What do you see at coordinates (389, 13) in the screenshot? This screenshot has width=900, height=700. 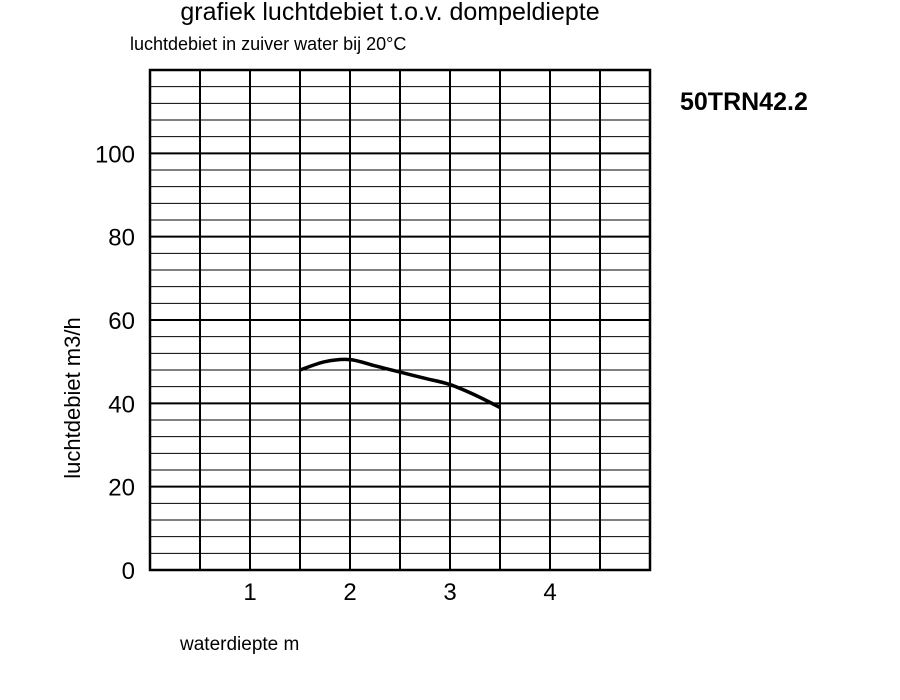 I see `chart-title: grafiek luchtdebiet t.o.v. dompeldiepte` at bounding box center [389, 13].